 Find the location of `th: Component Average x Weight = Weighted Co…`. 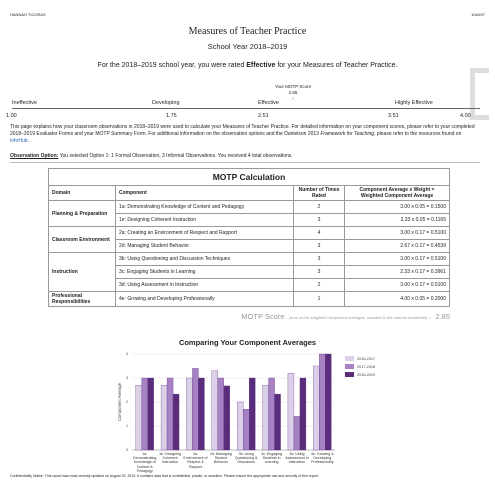

th: Component Average x Weight = Weighted Co… is located at coordinates (397, 193).